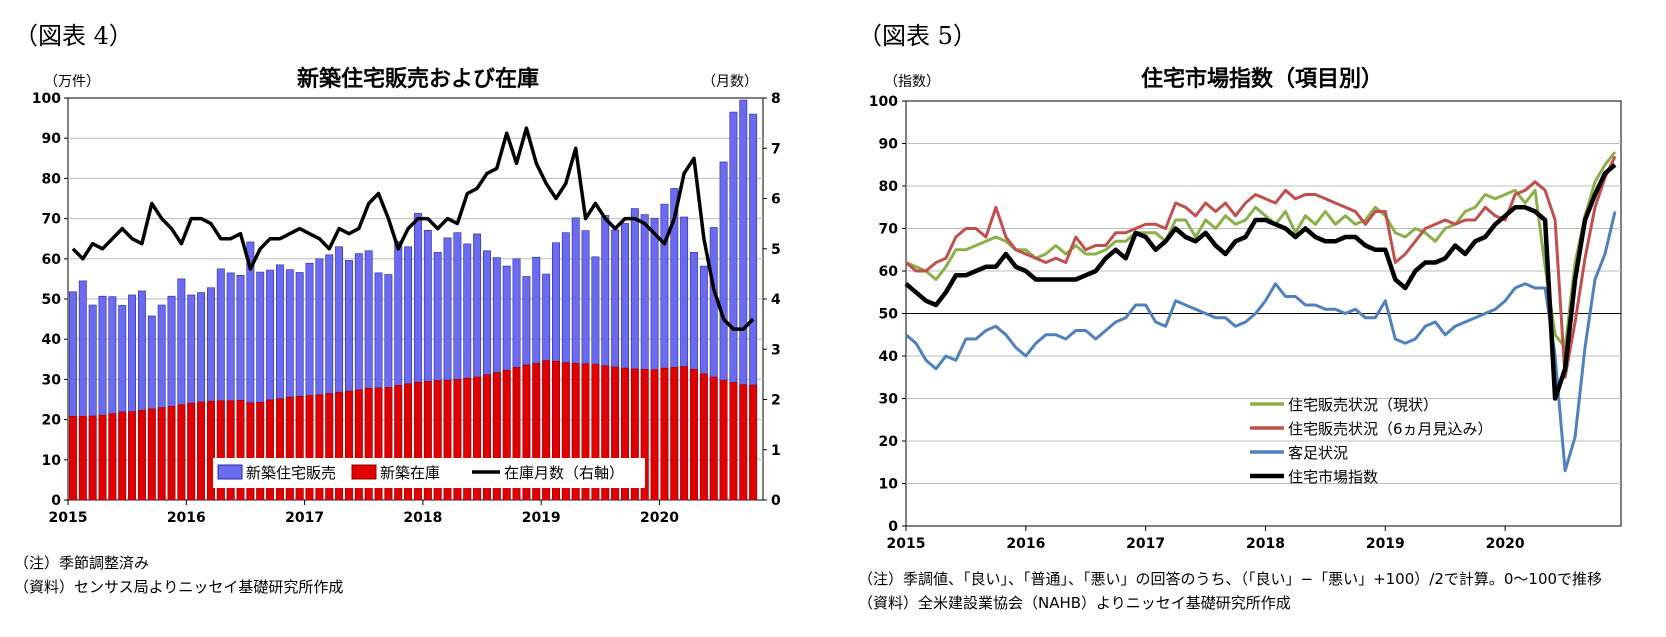  Describe the element at coordinates (730, 82) in the screenshot. I see `chart-4-right-unit: （月数）` at that location.